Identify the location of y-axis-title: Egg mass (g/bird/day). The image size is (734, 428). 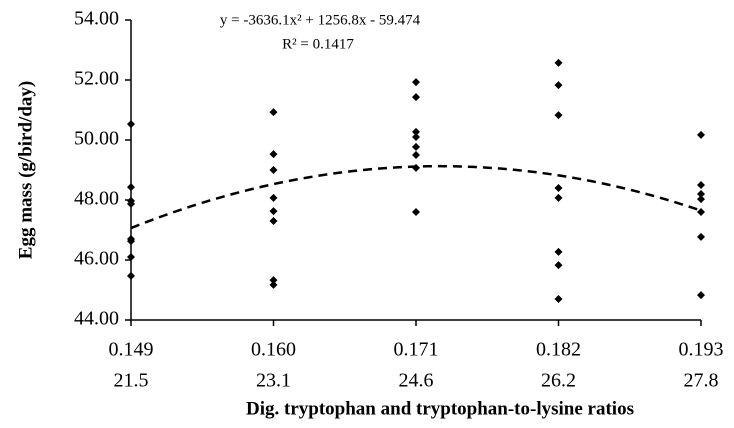
(25, 170).